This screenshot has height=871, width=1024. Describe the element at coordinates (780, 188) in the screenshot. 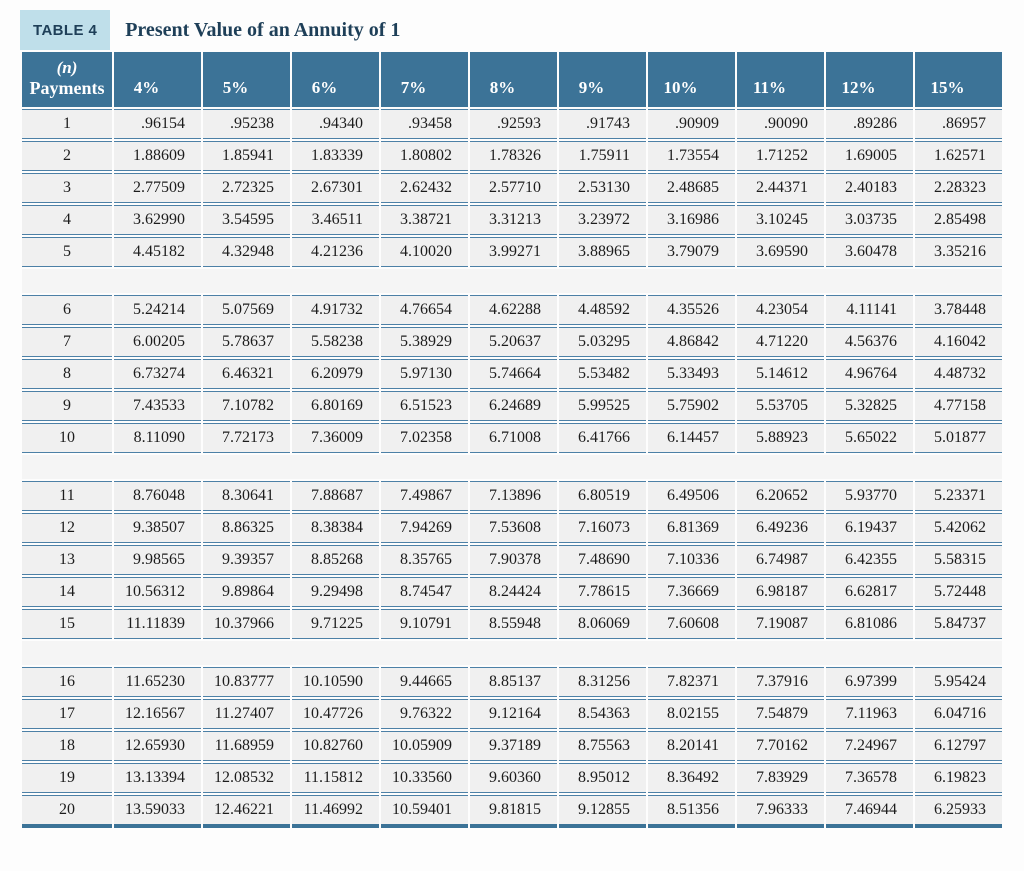

I see `value-cell: 2.44371` at that location.